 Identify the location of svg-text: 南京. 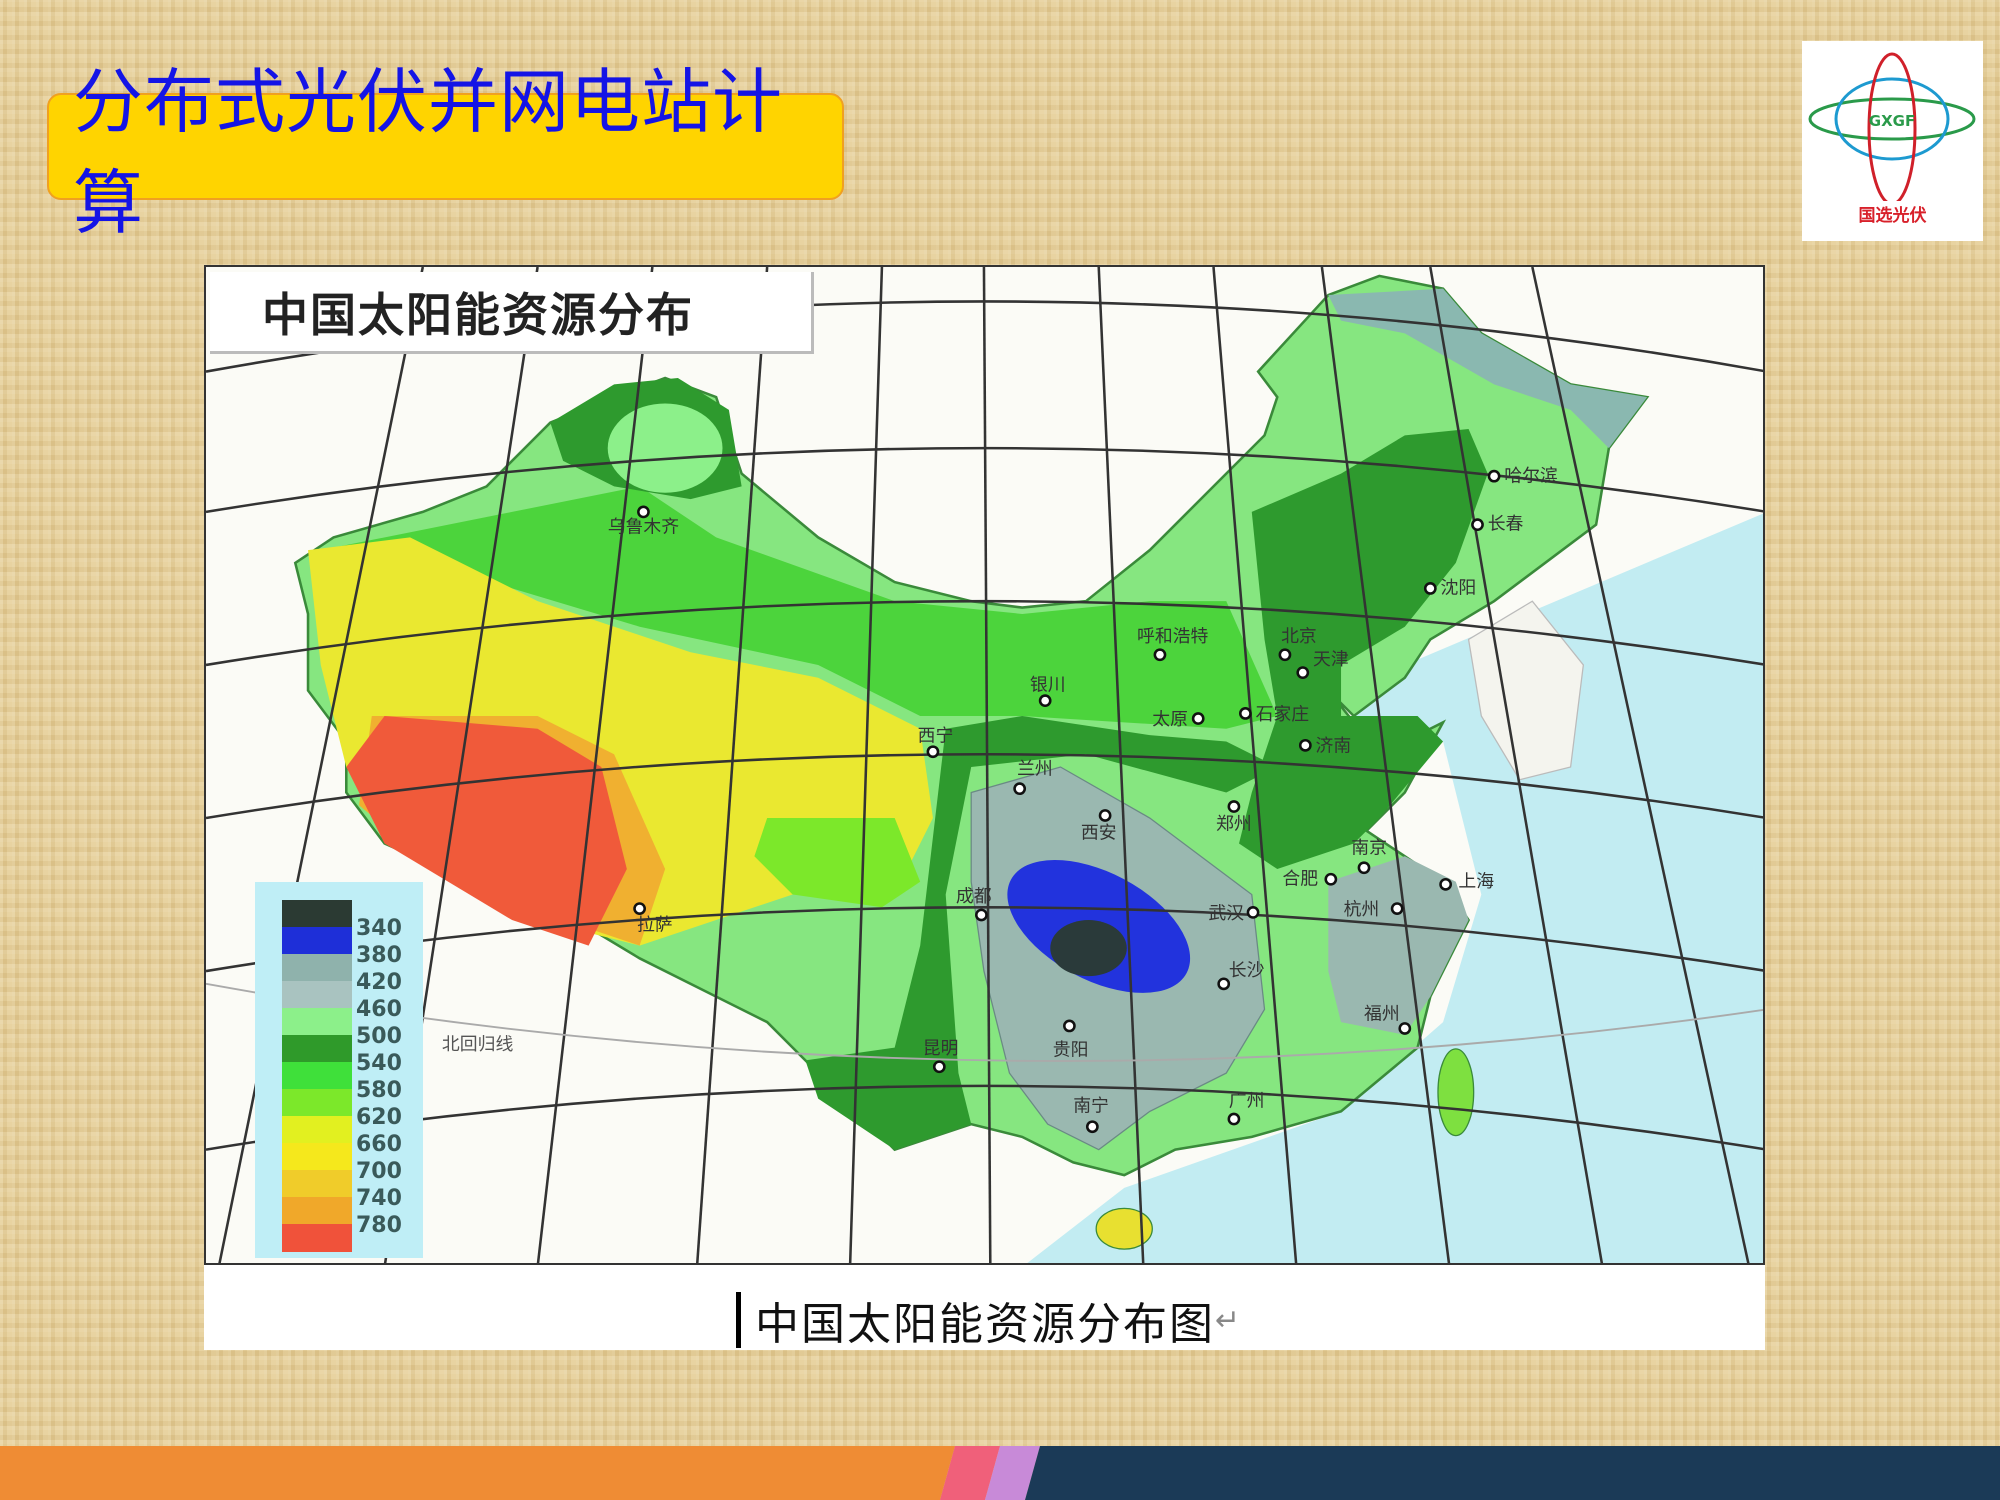
(1369, 848).